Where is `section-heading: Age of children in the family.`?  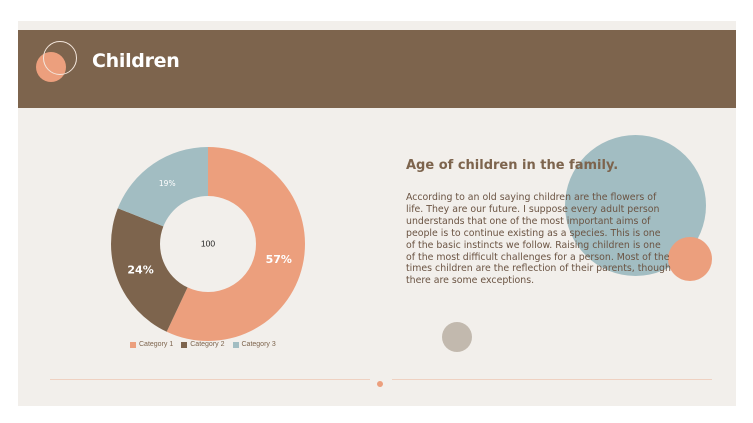
section-heading: Age of children in the family. is located at coordinates (512, 165).